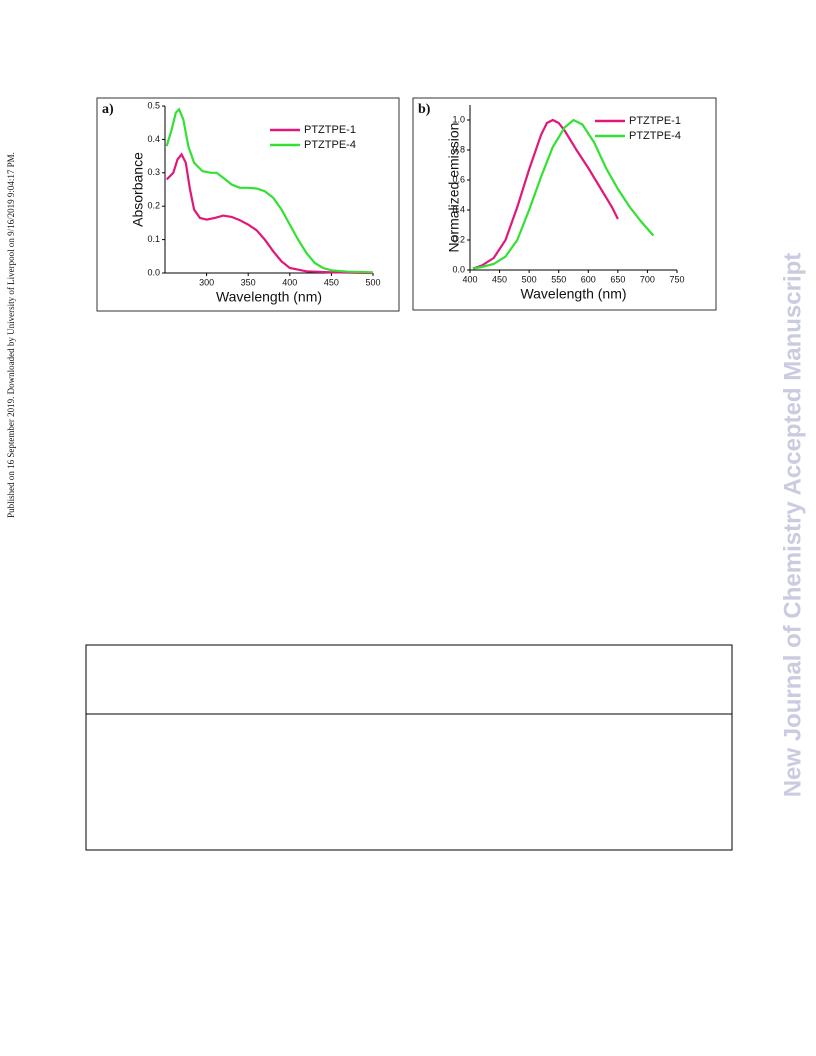 Image resolution: width=816 pixels, height=1056 pixels. Describe the element at coordinates (617, 279) in the screenshot. I see `x-tick-label: 650` at that location.